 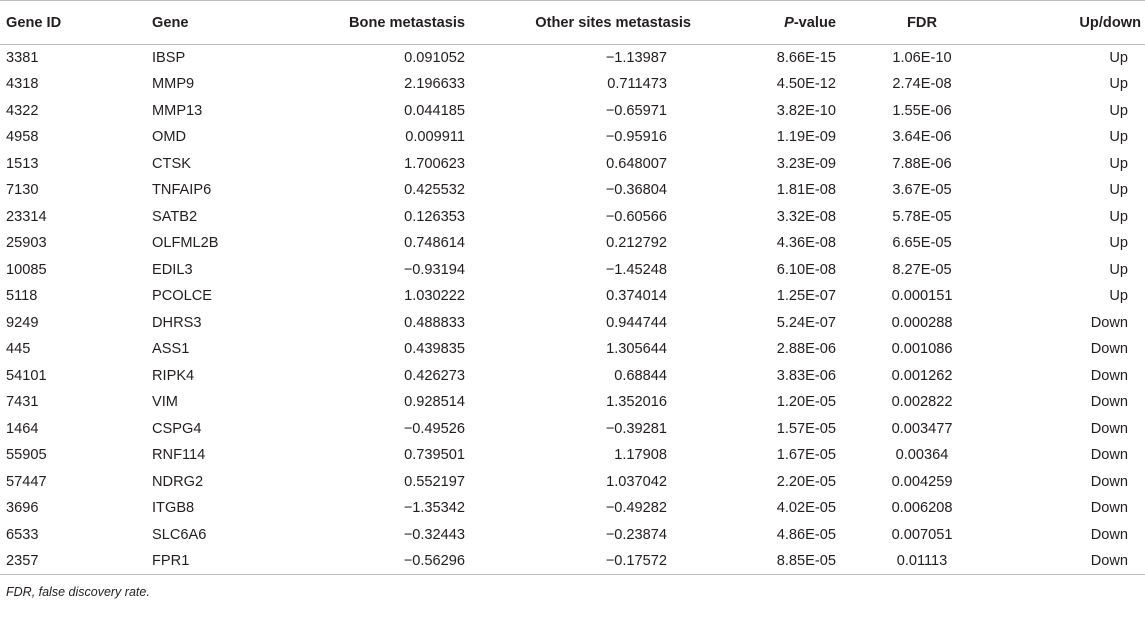 What do you see at coordinates (922, 428) in the screenshot?
I see `cell-fdr: 0.003477` at bounding box center [922, 428].